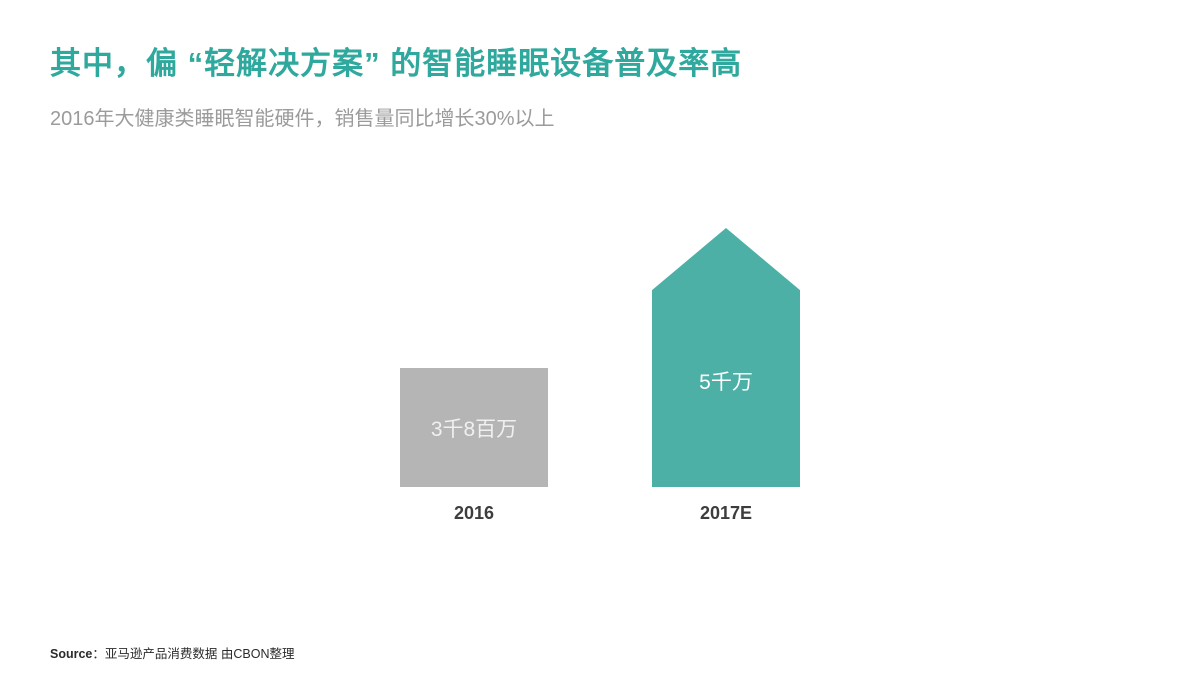 The width and height of the screenshot is (1200, 675). Describe the element at coordinates (71, 654) in the screenshot. I see `source-label: Source` at that location.